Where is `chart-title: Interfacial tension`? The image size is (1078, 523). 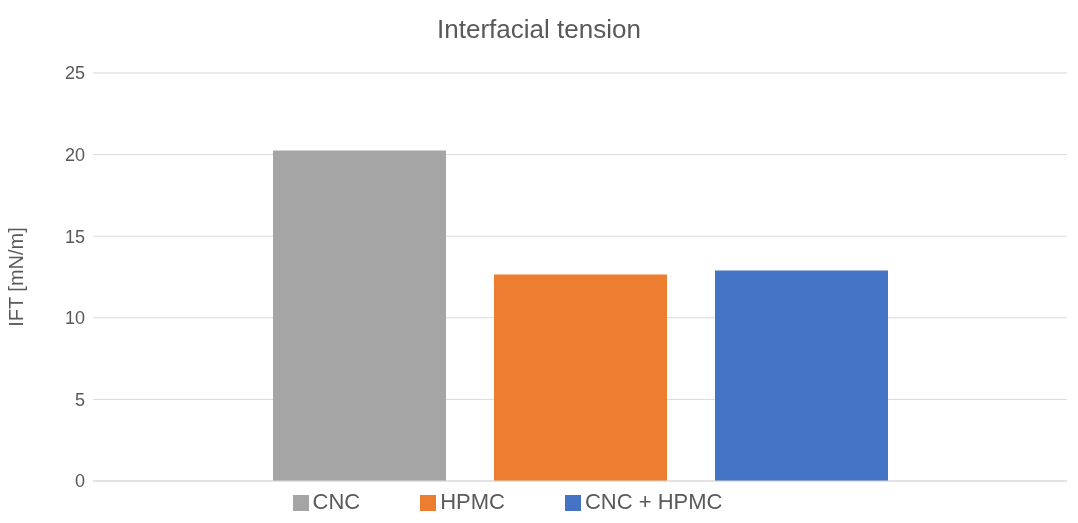 chart-title: Interfacial tension is located at coordinates (539, 29).